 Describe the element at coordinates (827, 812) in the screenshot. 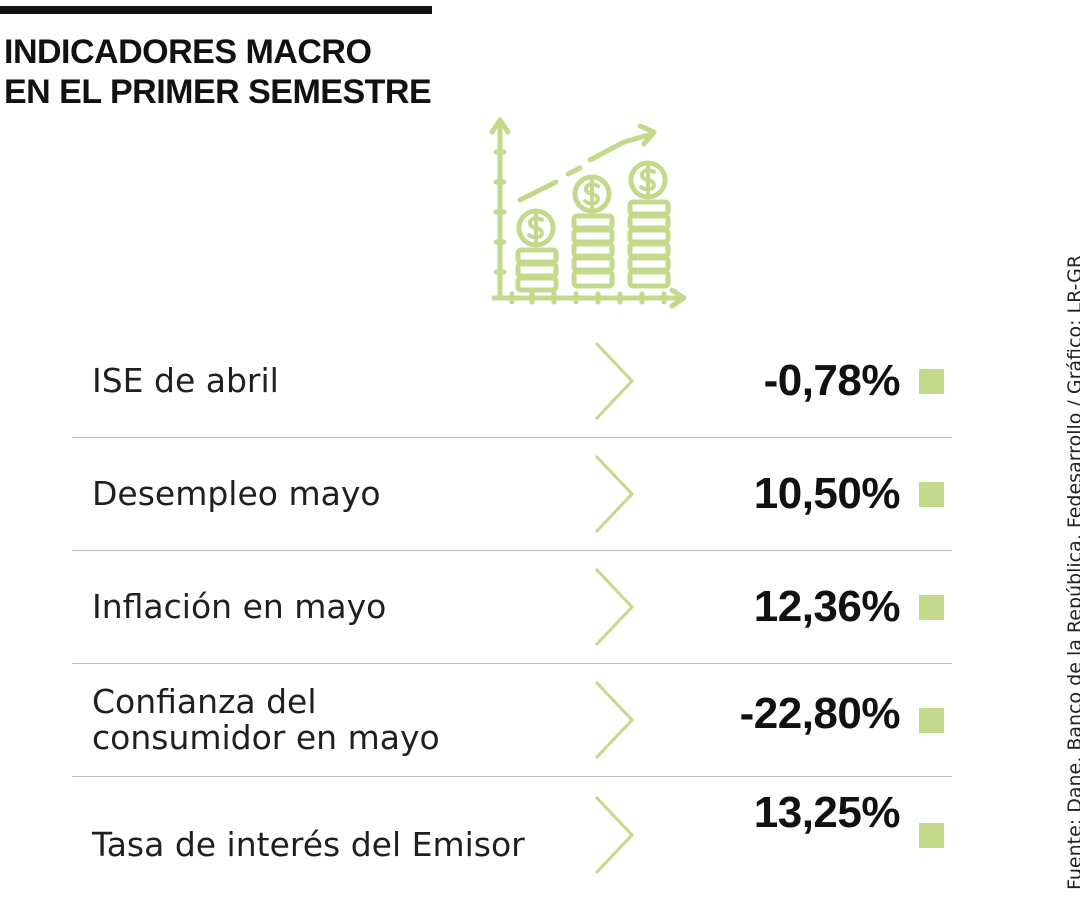

I see `indicator-value: 13,25%` at that location.